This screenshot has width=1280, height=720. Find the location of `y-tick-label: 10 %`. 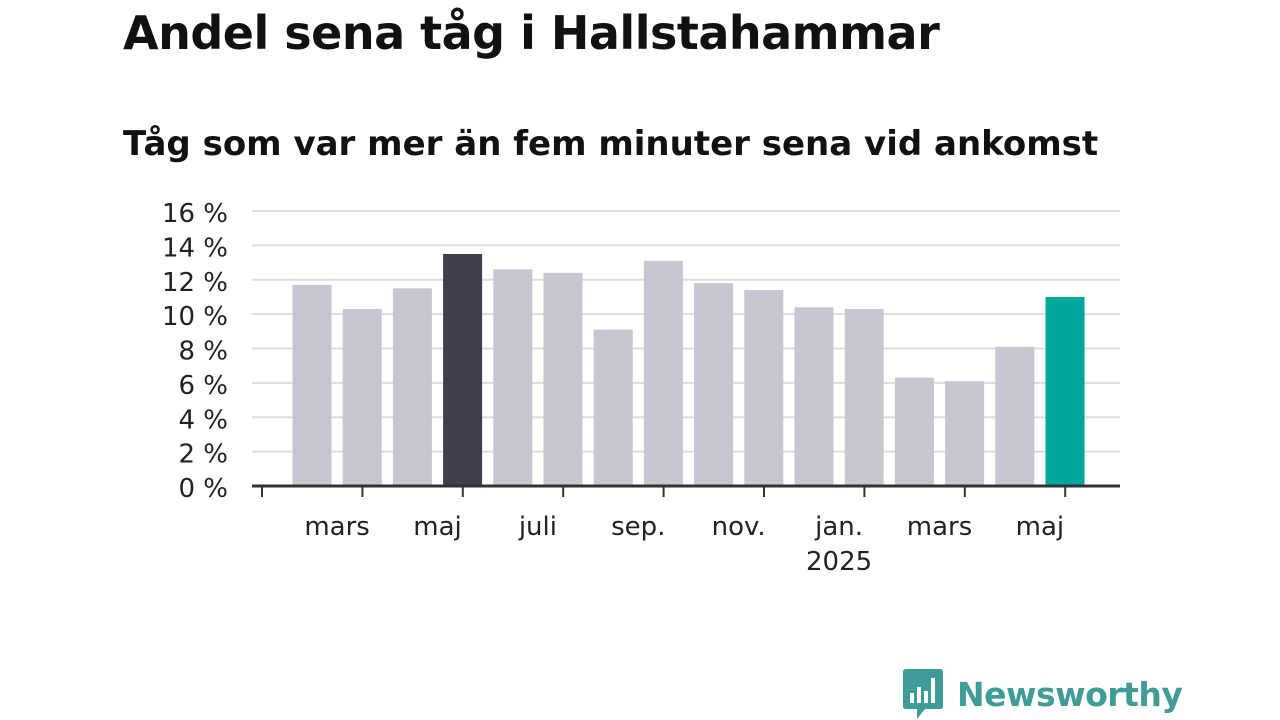

y-tick-label: 10 % is located at coordinates (195, 317).